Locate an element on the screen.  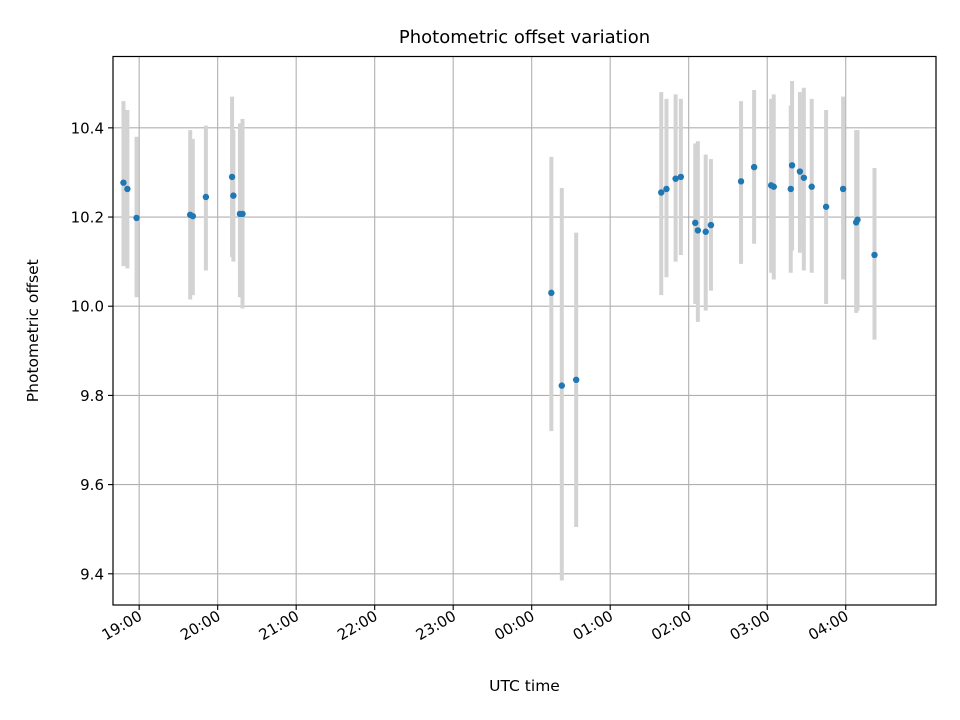
y-tick-label: 10.4 is located at coordinates (87, 128).